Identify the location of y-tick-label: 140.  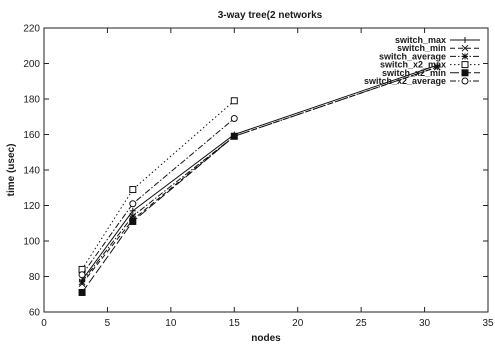
(31, 171).